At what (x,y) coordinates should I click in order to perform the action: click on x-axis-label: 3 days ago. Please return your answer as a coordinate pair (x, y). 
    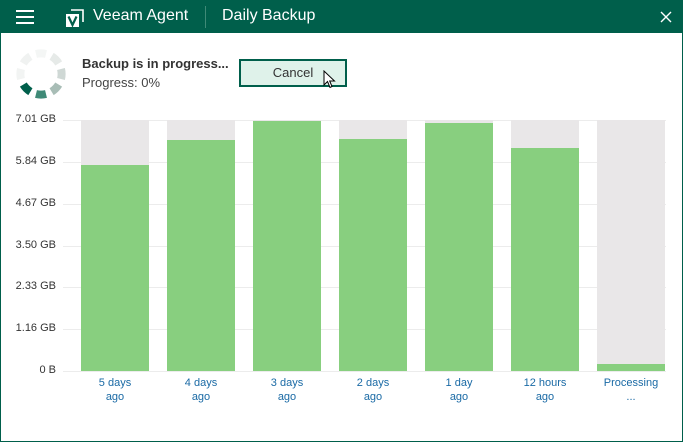
    Looking at the image, I should click on (287, 390).